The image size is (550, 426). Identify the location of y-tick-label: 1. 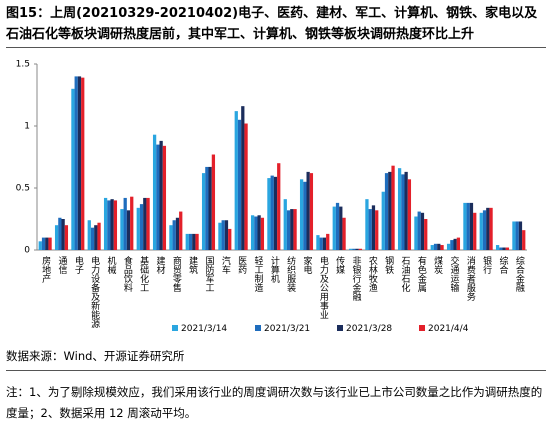
(27, 127).